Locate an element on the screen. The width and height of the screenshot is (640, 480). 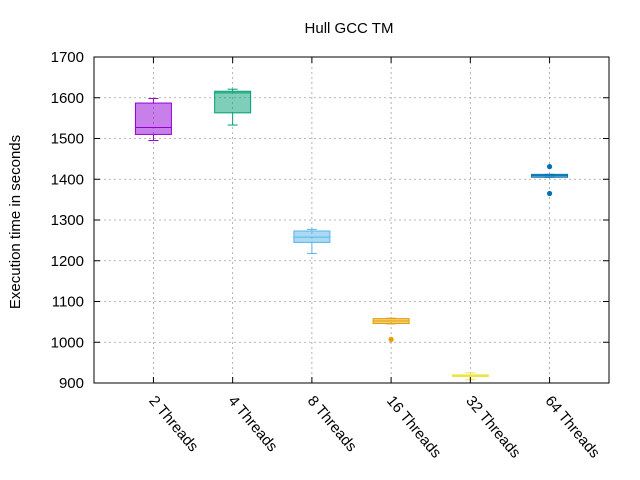
box-64-threads is located at coordinates (550, 180).